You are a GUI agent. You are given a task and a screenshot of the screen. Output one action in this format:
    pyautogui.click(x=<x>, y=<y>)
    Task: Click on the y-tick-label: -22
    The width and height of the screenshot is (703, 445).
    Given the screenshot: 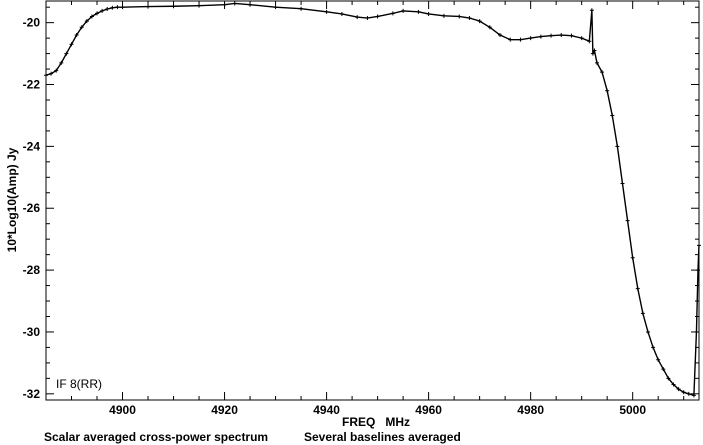 What is the action you would take?
    pyautogui.click(x=32, y=85)
    